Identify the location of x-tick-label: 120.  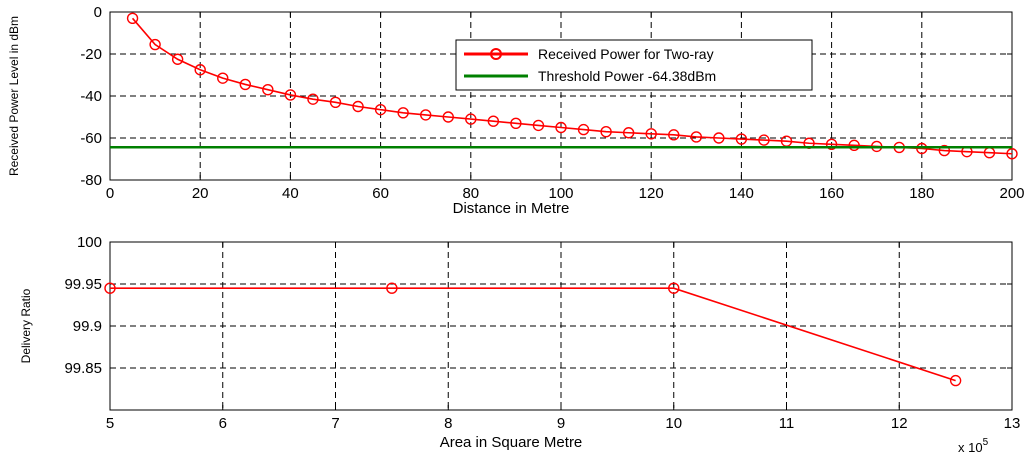
(651, 193).